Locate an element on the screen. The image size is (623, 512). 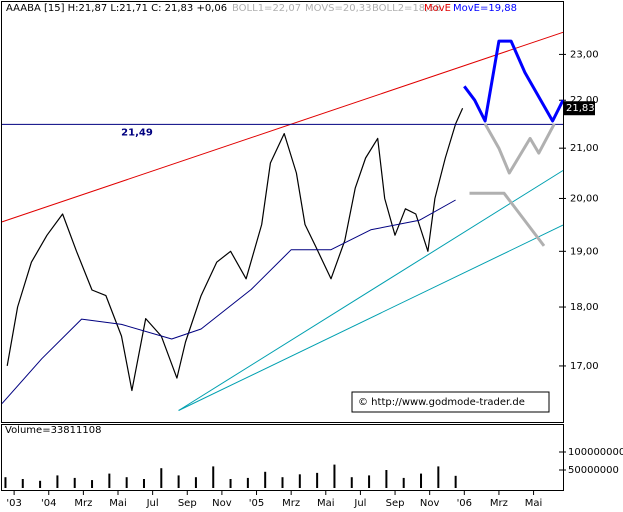
y-tick-label: 22,00 is located at coordinates (584, 100).